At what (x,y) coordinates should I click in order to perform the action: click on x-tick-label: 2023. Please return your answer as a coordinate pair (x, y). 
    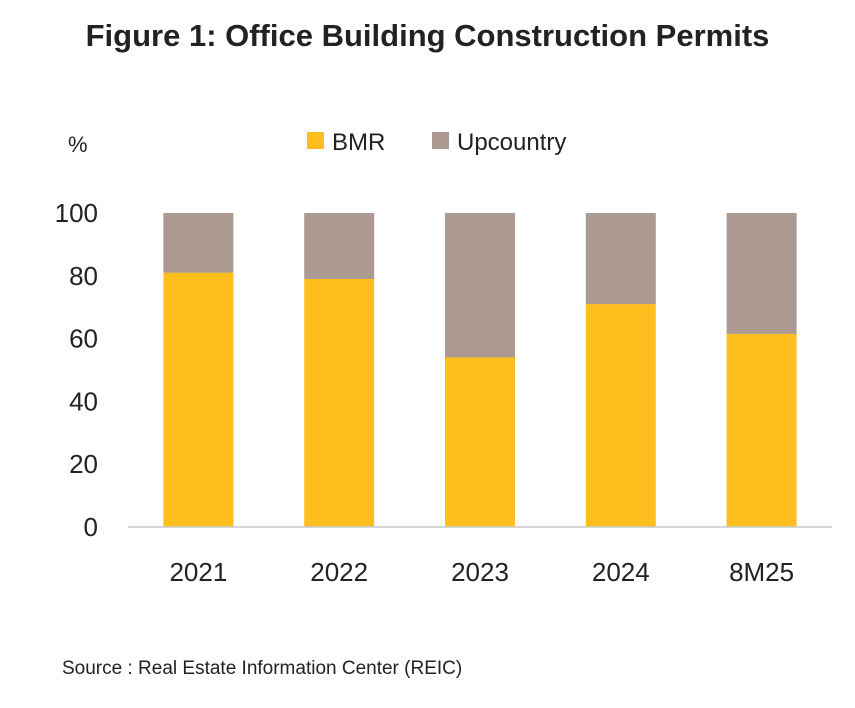
    Looking at the image, I should click on (480, 572).